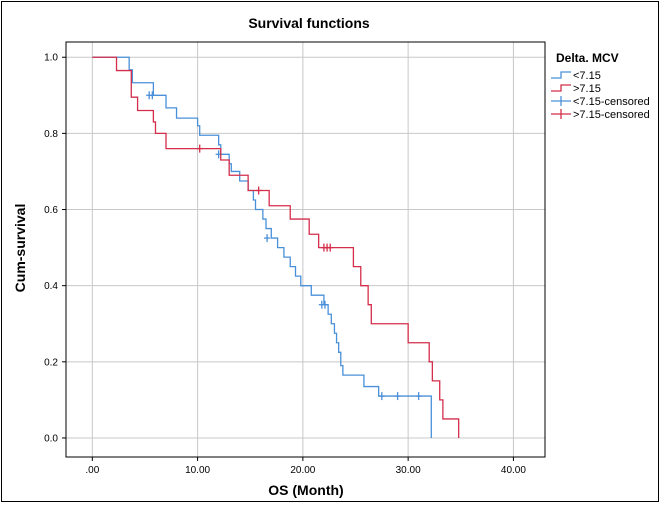 This screenshot has width=662, height=505. What do you see at coordinates (611, 115) in the screenshot?
I see `legend-label-3: >7.15-censored` at bounding box center [611, 115].